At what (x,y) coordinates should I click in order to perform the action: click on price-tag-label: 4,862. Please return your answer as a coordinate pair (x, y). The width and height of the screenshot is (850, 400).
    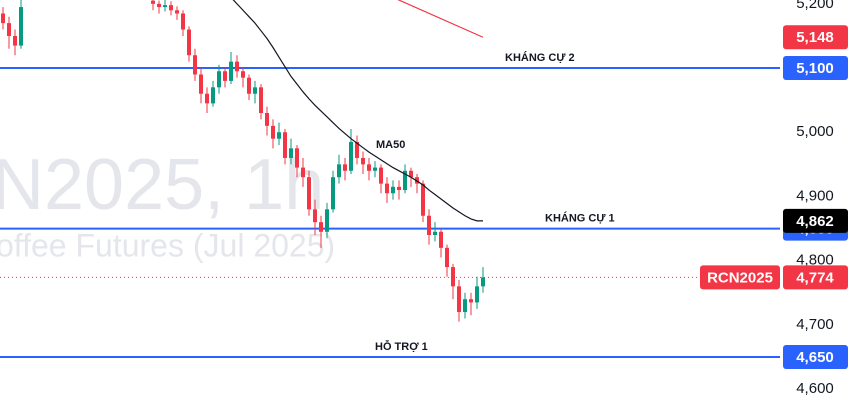
    Looking at the image, I should click on (815, 221).